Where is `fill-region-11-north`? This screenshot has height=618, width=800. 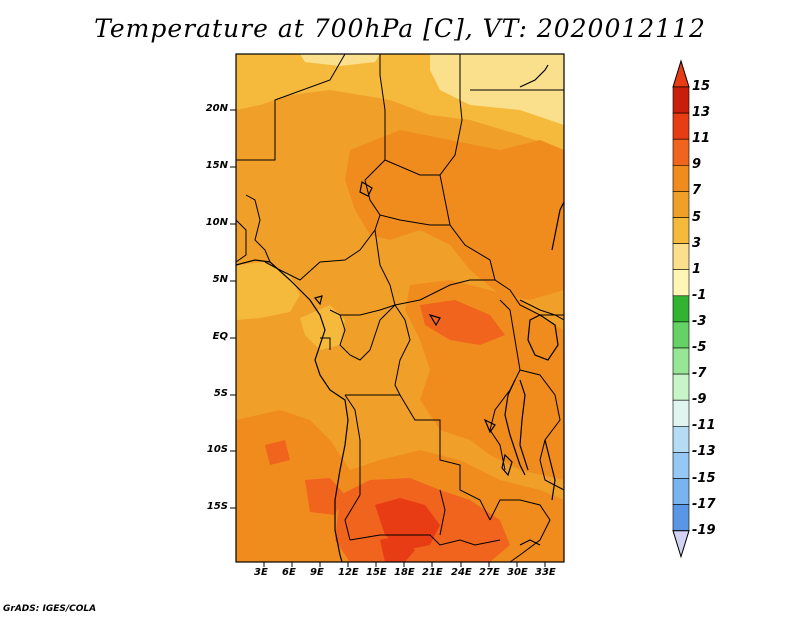 fill-region-11-north is located at coordinates (454, 215).